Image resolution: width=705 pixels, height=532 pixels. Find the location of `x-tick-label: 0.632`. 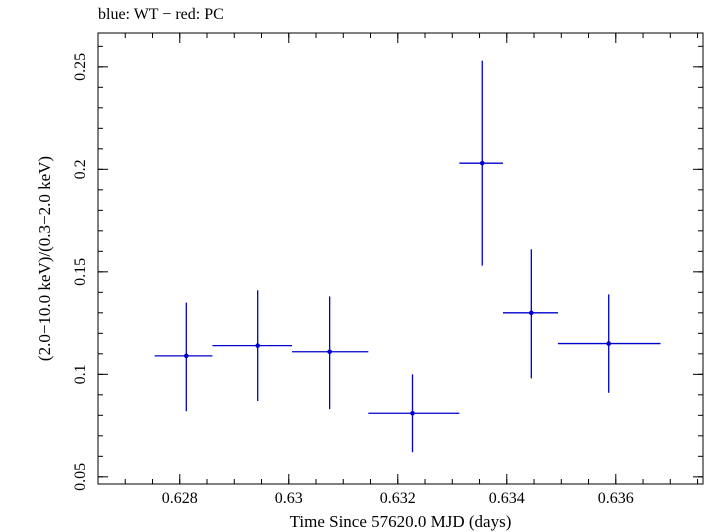

x-tick-label: 0.632 is located at coordinates (398, 498).